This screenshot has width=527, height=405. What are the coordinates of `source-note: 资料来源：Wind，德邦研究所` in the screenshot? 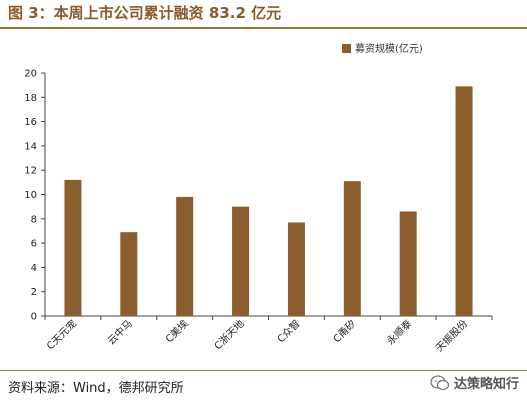 It's located at (96, 388).